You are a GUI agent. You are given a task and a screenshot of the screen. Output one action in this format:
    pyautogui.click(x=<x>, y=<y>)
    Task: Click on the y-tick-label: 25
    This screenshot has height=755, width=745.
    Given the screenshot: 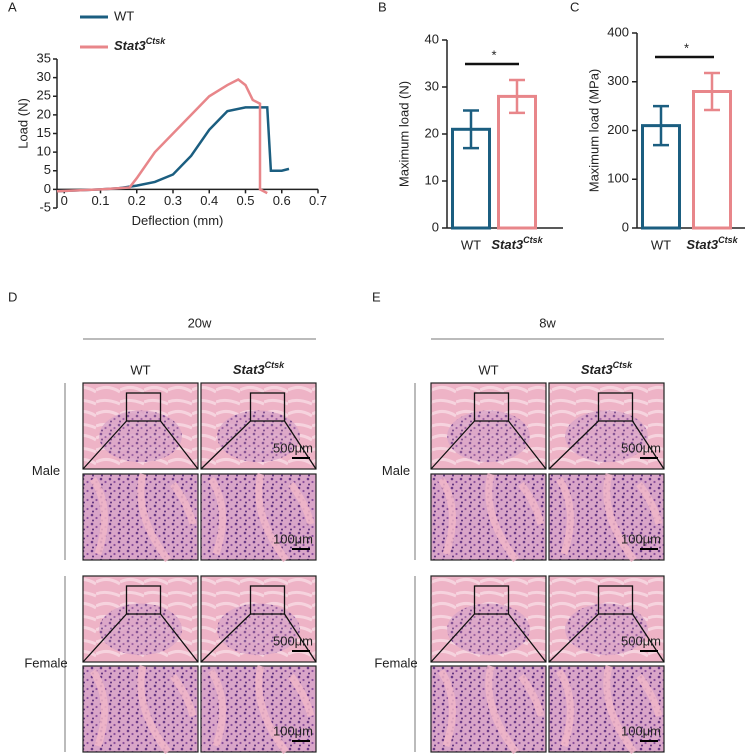 What is the action you would take?
    pyautogui.click(x=44, y=95)
    